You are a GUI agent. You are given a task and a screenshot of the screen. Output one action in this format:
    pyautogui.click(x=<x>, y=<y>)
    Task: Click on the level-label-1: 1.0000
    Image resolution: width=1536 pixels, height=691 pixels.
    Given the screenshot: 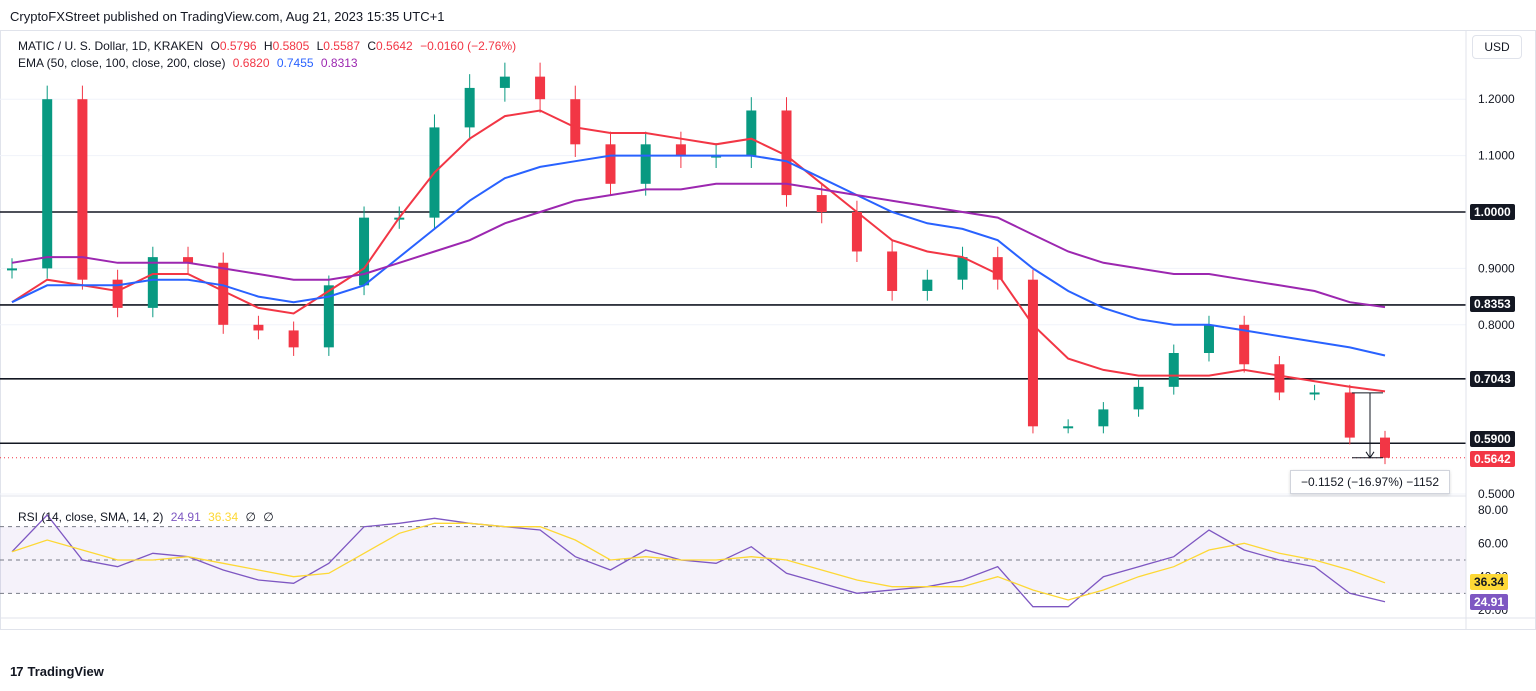 What is the action you would take?
    pyautogui.click(x=1492, y=212)
    